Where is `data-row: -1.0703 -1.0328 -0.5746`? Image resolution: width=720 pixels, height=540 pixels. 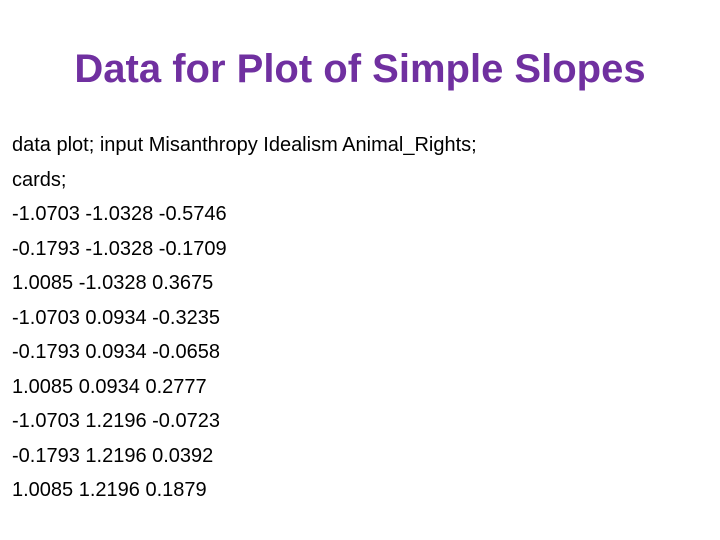 data-row: -1.0703 -1.0328 -0.5746 is located at coordinates (119, 214).